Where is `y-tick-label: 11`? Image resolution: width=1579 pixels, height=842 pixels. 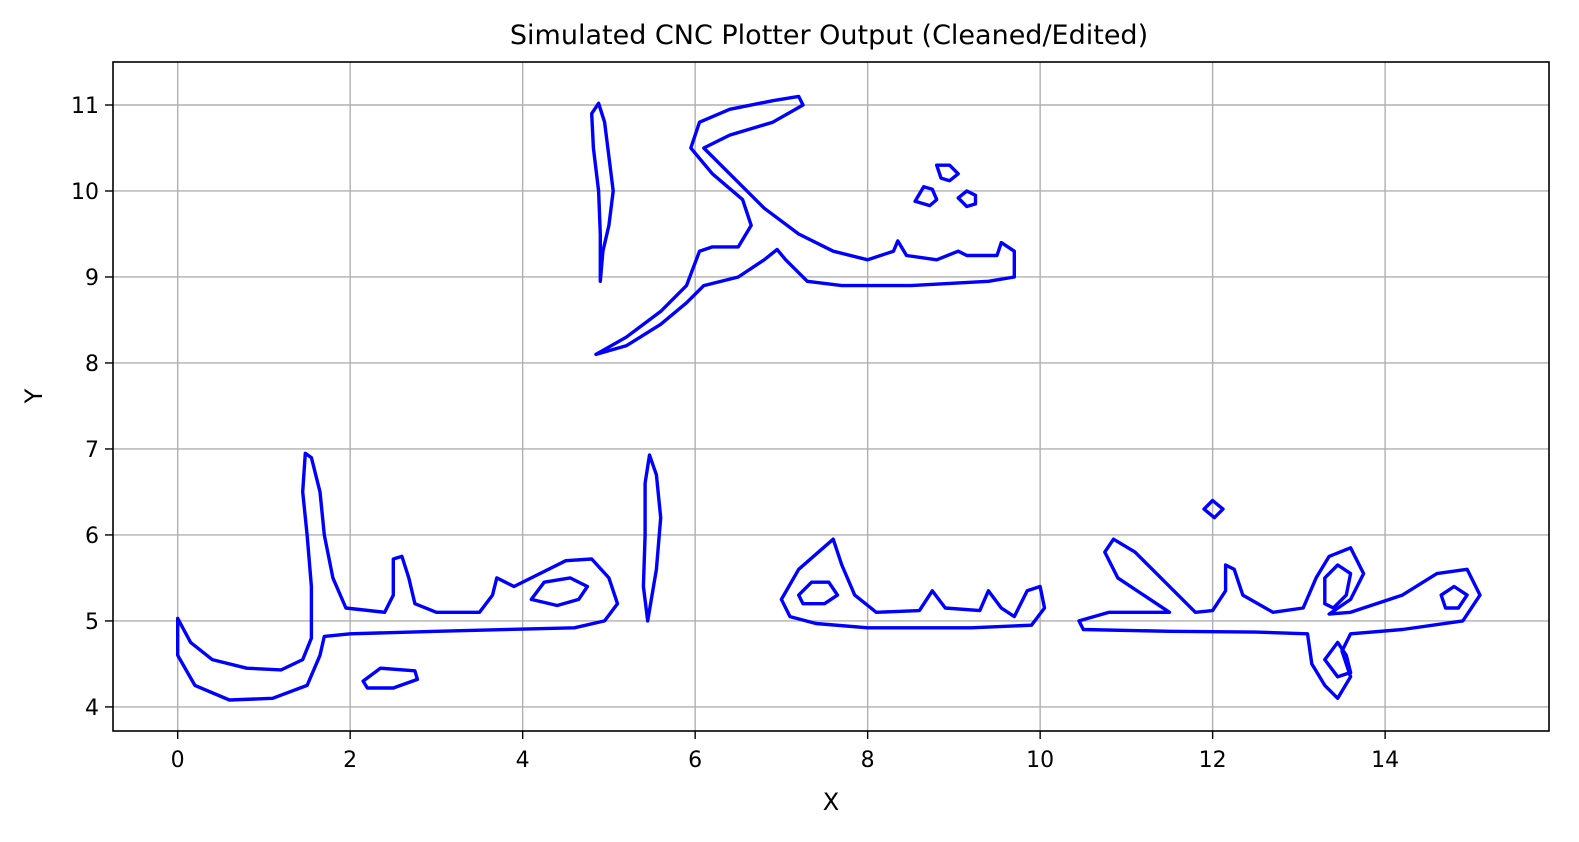 y-tick-label: 11 is located at coordinates (85, 106).